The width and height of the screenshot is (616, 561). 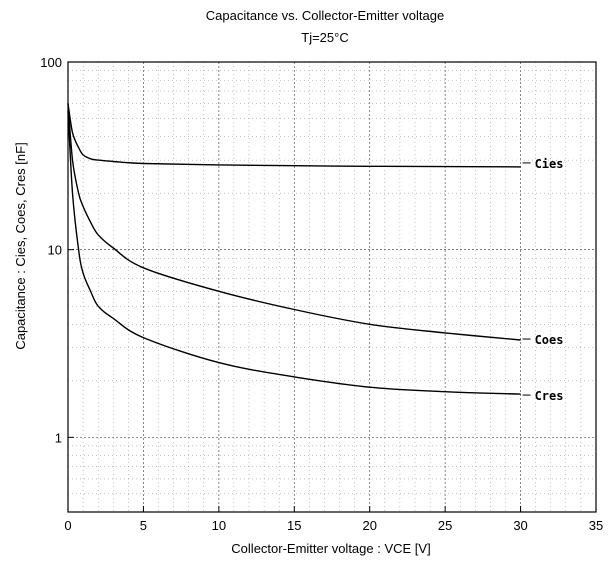 I want to click on x-tick-label: 5, so click(x=143, y=525).